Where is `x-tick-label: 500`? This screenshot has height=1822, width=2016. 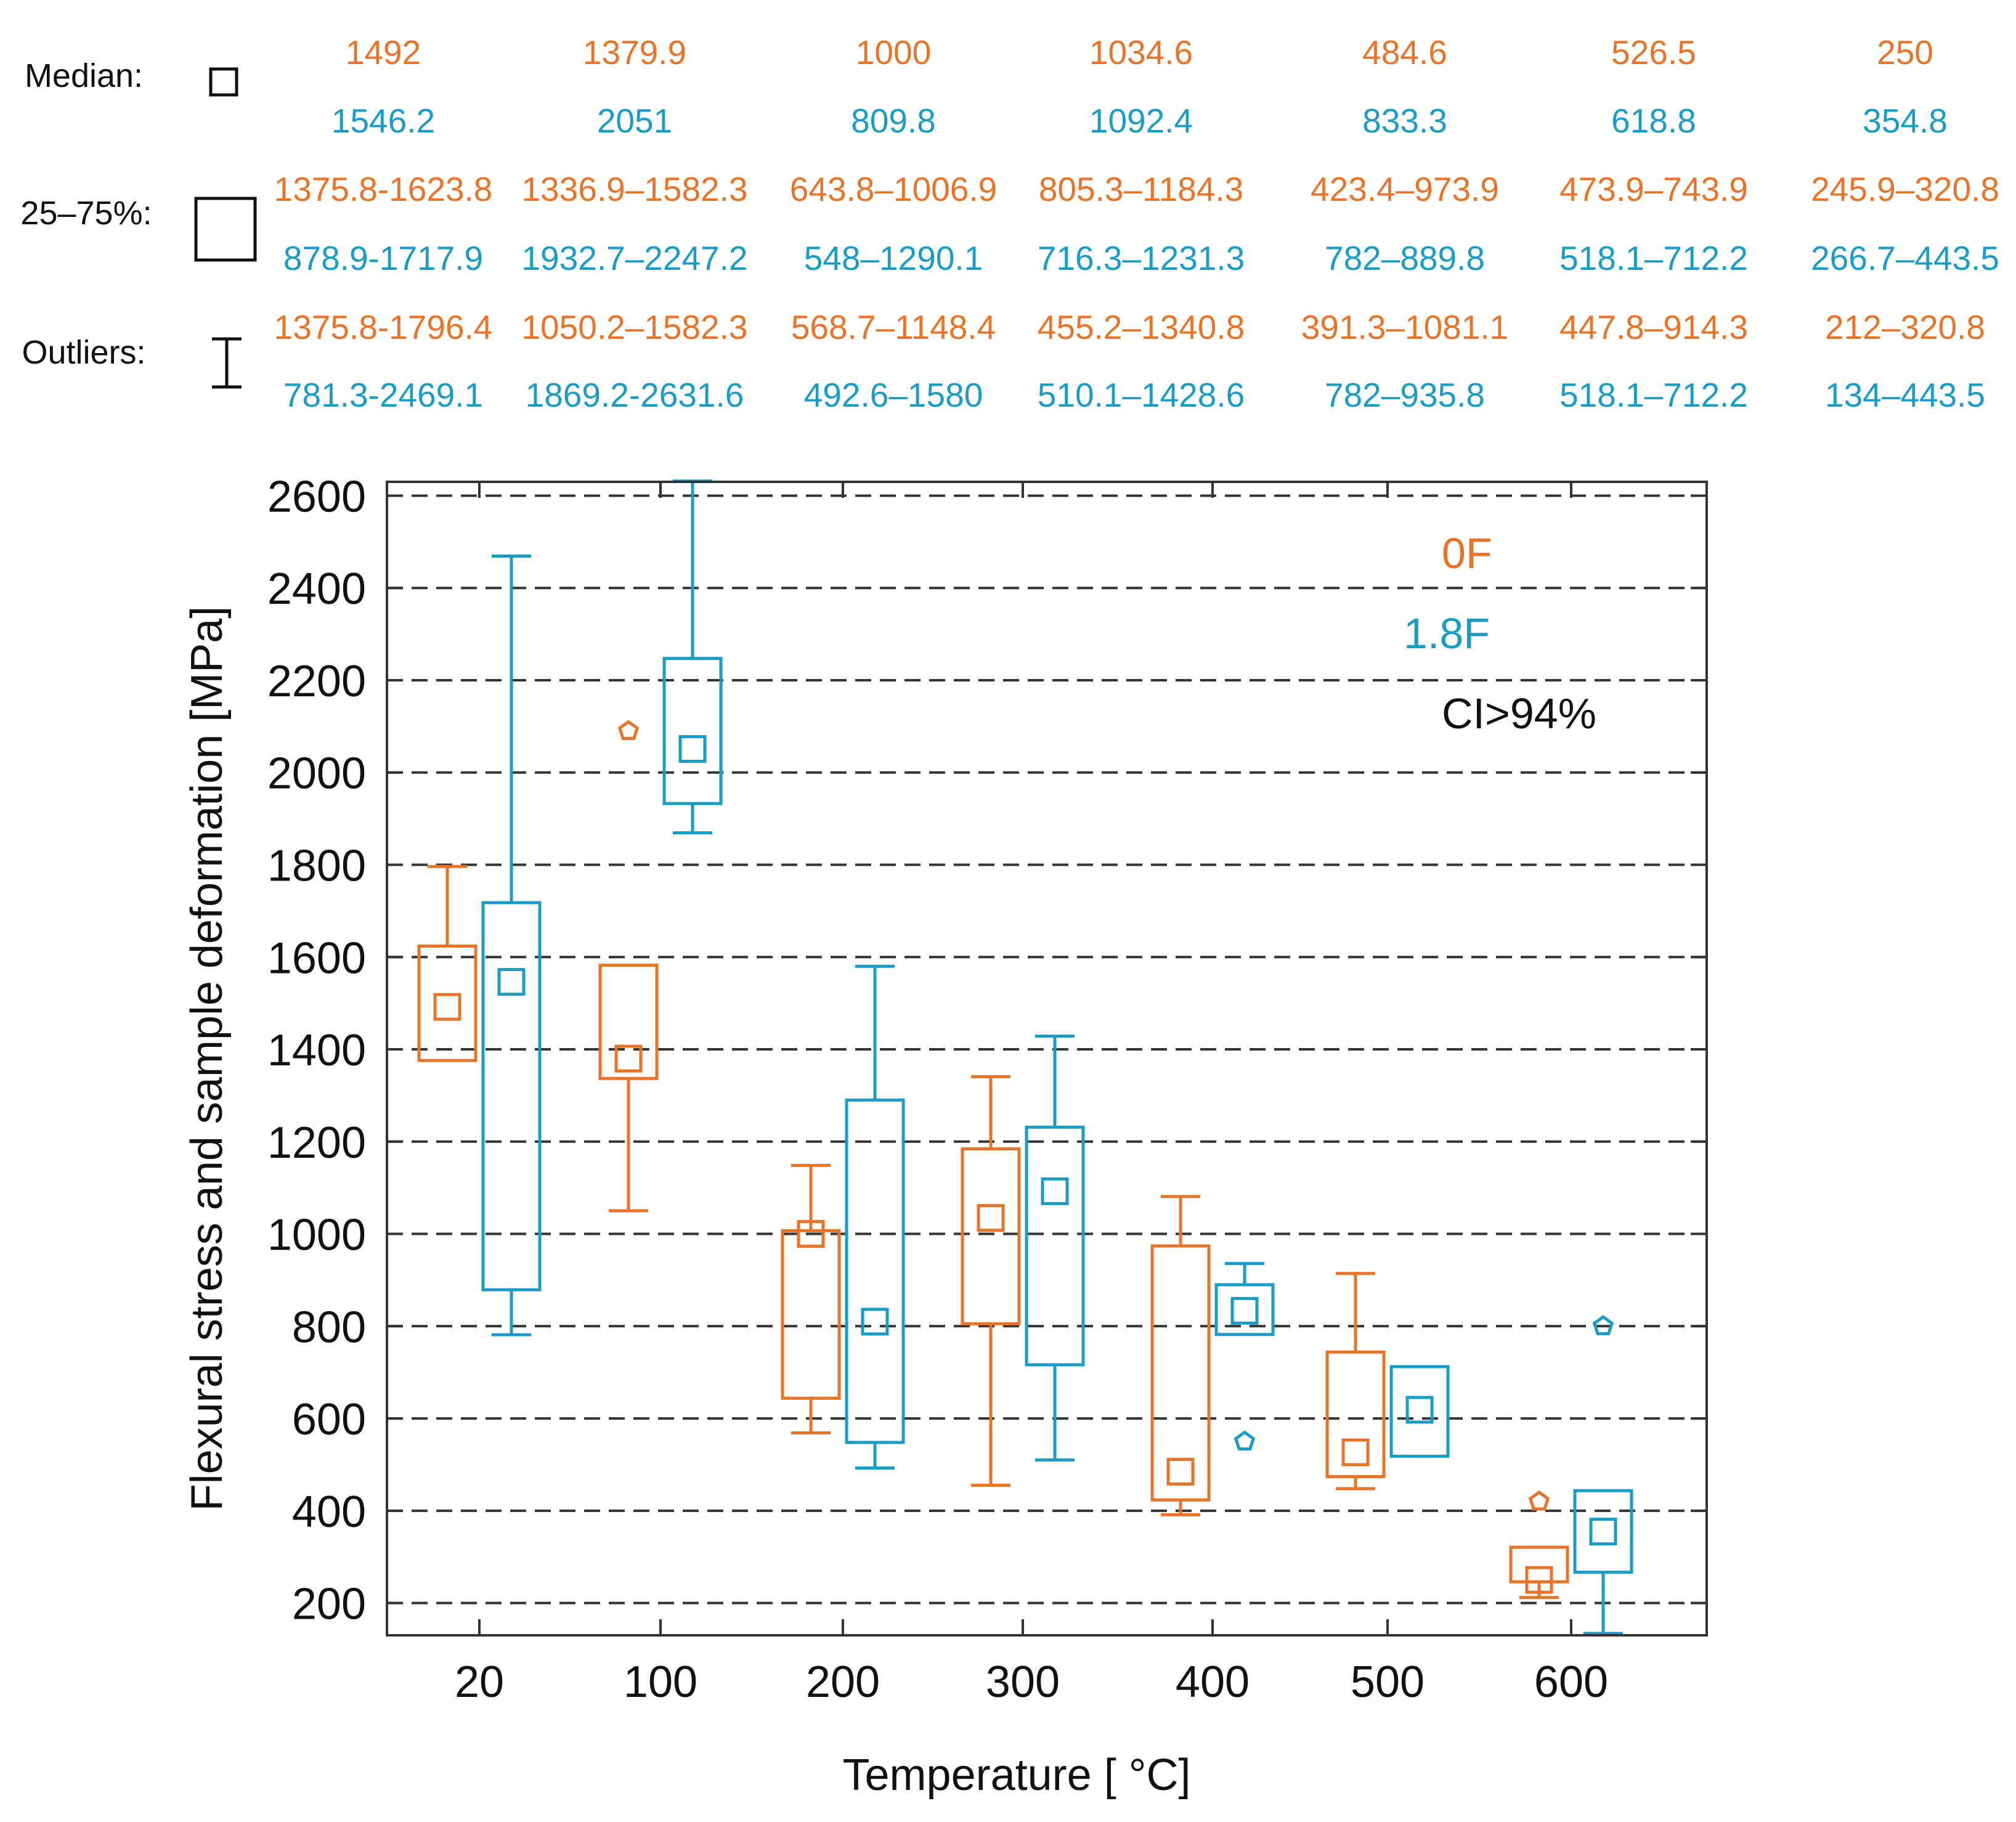 x-tick-label: 500 is located at coordinates (1388, 1682).